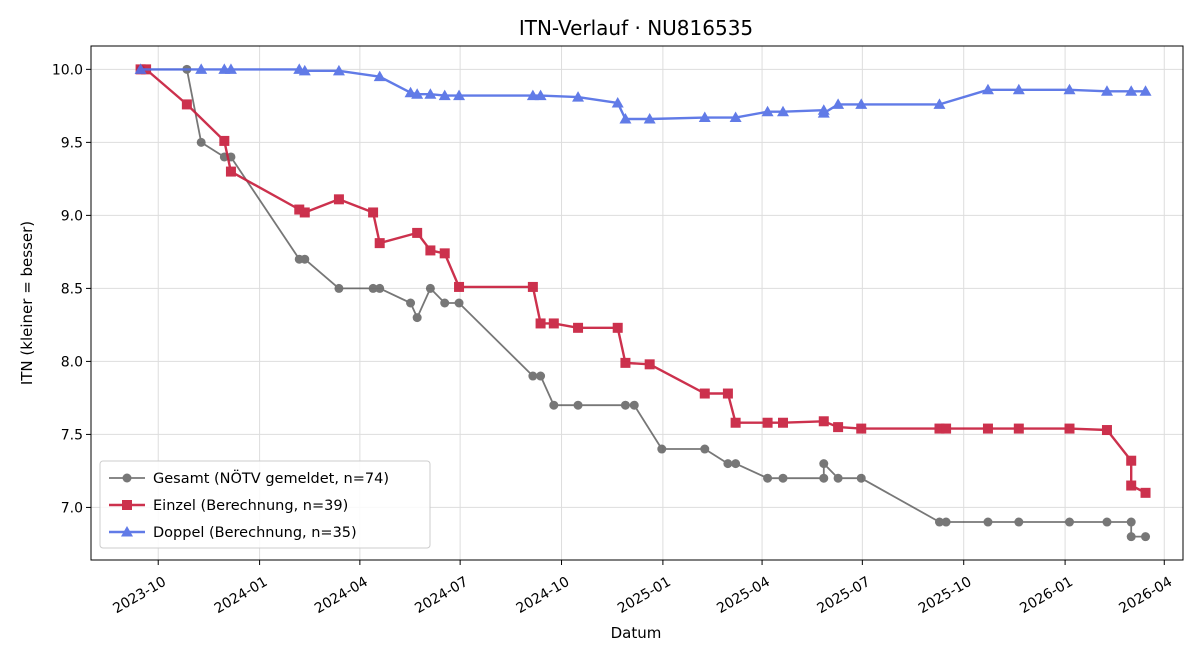 The height and width of the screenshot is (660, 1200). What do you see at coordinates (72, 508) in the screenshot?
I see `y-tick-label: 7.0` at bounding box center [72, 508].